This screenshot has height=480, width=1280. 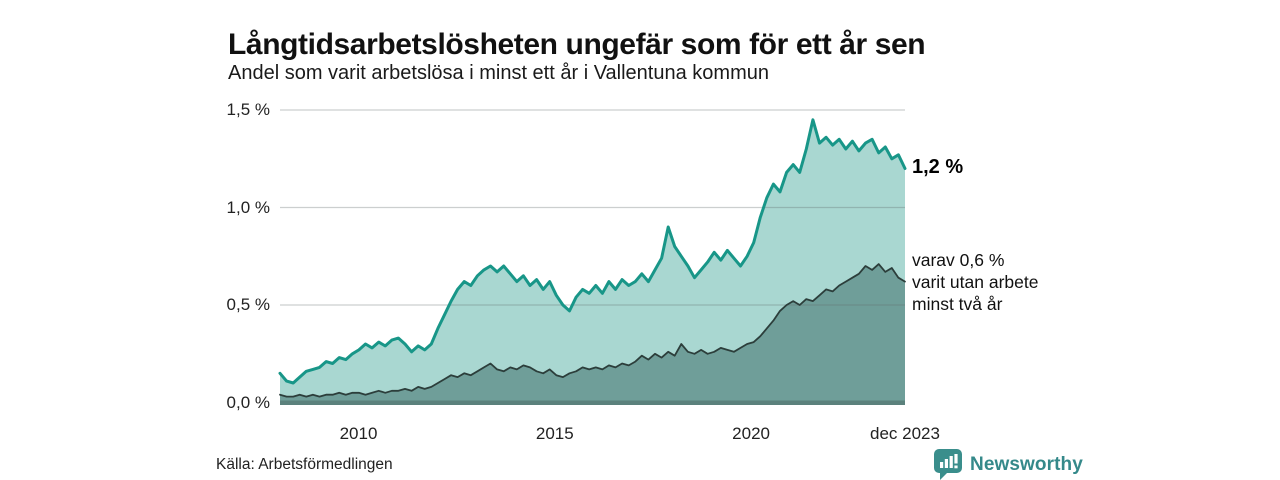 I want to click on y-tick-label: 1,0 %, so click(x=248, y=207).